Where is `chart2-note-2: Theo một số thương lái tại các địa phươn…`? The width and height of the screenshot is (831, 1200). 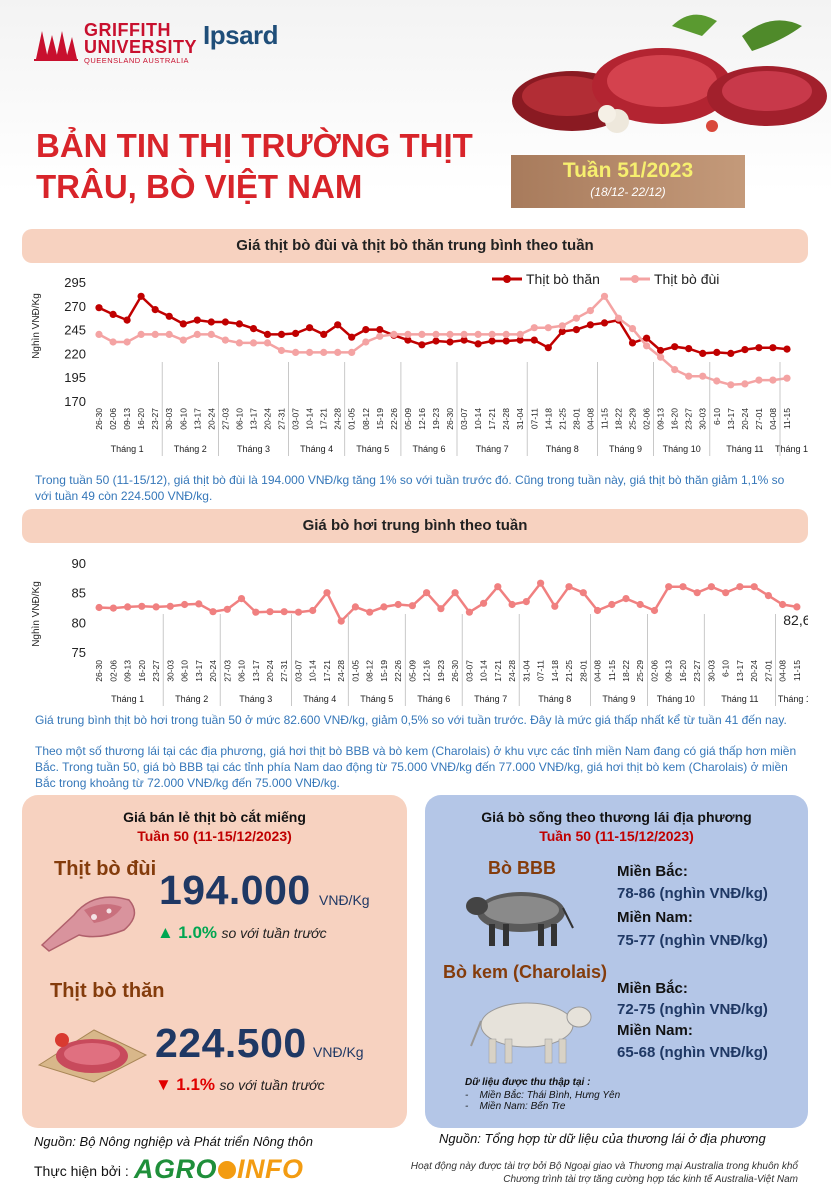
chart2-note-2: Theo một số thương lái tại các địa phươn… is located at coordinates (416, 767).